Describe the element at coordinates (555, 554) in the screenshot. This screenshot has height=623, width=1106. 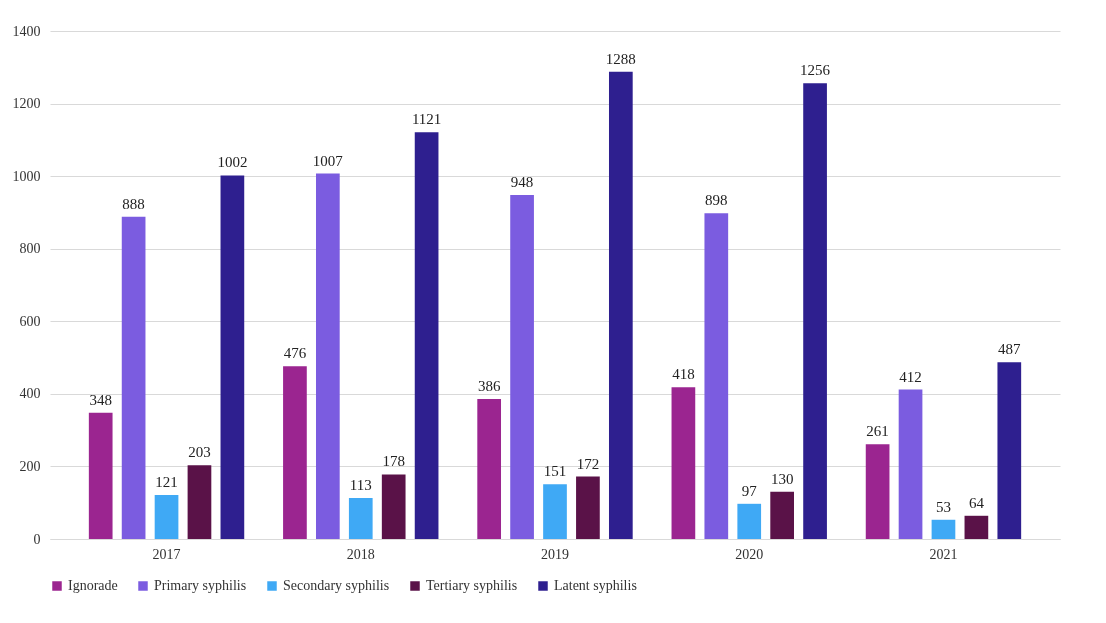
I see `x-tick-label: 2019` at that location.